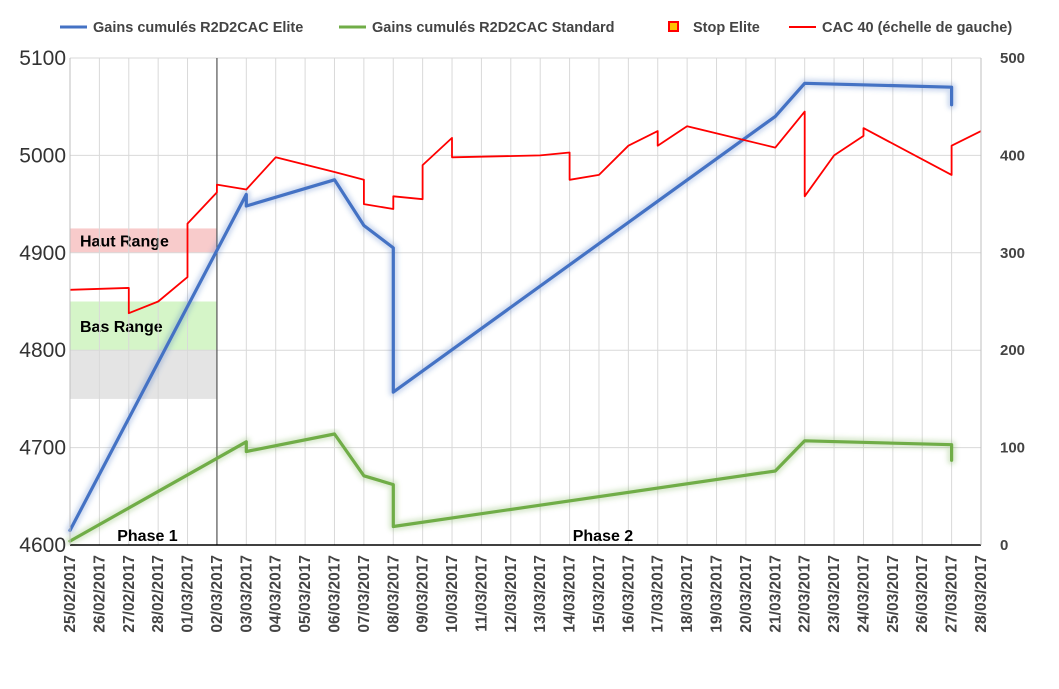  I want to click on x-tick-label: 22/03/2017, so click(805, 594).